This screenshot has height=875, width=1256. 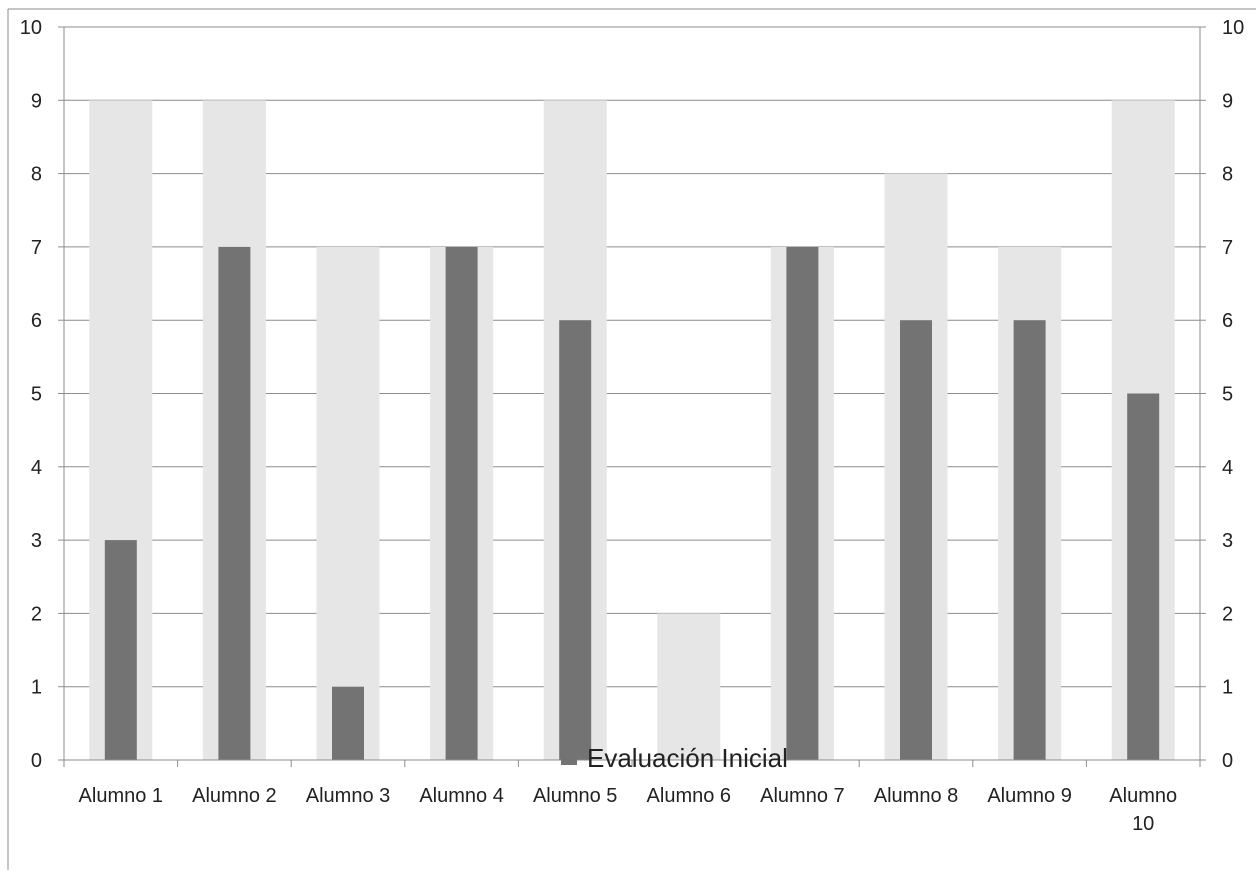 I want to click on xtick-label-1: Alumno 1, so click(x=121, y=796).